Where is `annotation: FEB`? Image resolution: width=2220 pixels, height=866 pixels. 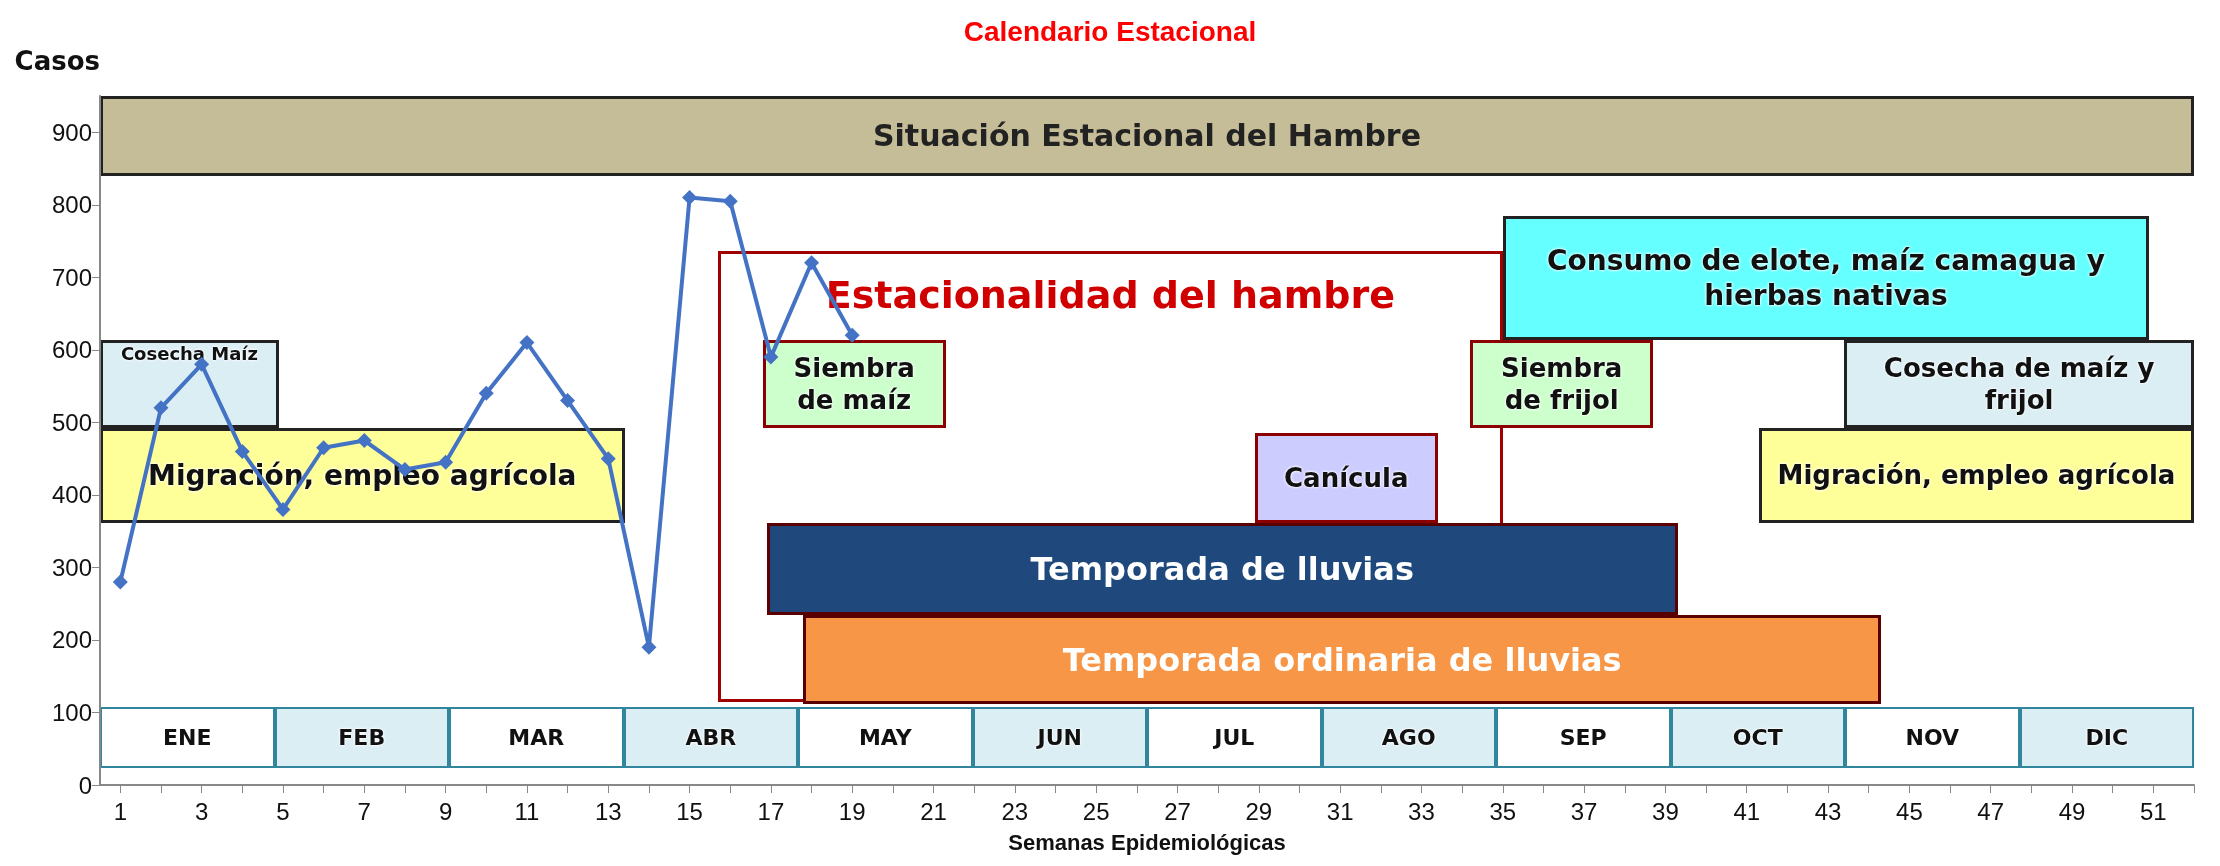
annotation: FEB is located at coordinates (362, 738).